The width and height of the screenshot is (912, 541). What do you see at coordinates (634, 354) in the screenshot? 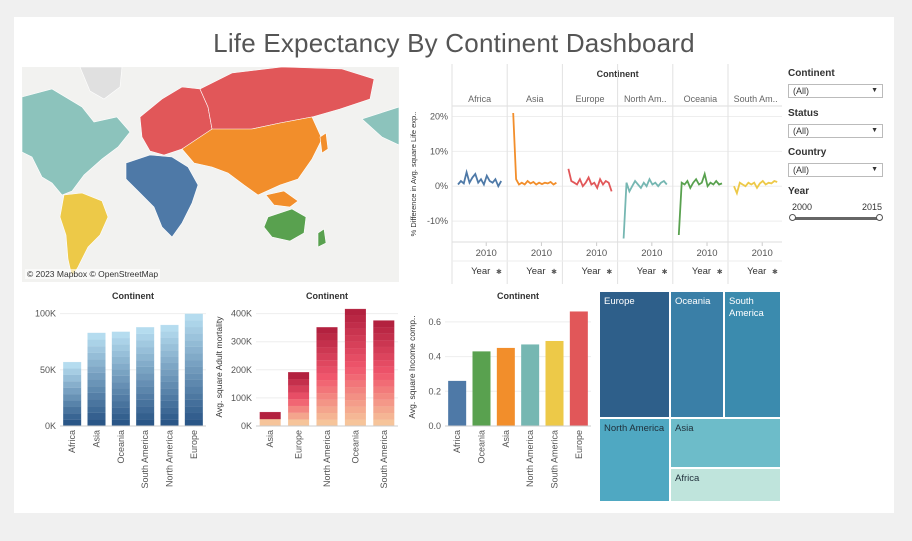
I see `treemap-cell-europe: Europe` at bounding box center [634, 354].